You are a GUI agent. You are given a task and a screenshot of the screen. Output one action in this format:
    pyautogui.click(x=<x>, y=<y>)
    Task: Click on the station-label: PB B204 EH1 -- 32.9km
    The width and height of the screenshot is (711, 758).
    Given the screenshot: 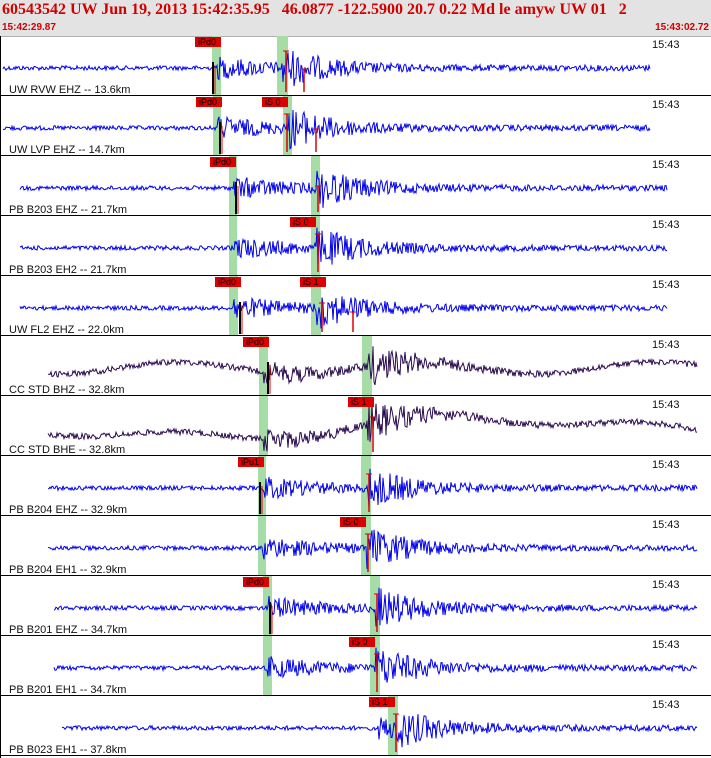 What is the action you would take?
    pyautogui.click(x=67, y=570)
    